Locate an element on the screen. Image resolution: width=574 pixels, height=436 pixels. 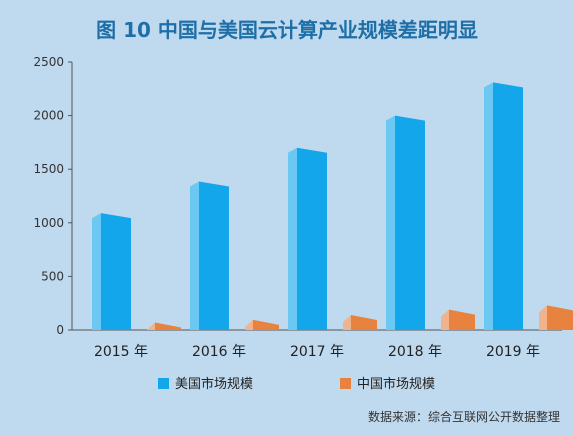
x-category-label: 2018 年 is located at coordinates (415, 352).